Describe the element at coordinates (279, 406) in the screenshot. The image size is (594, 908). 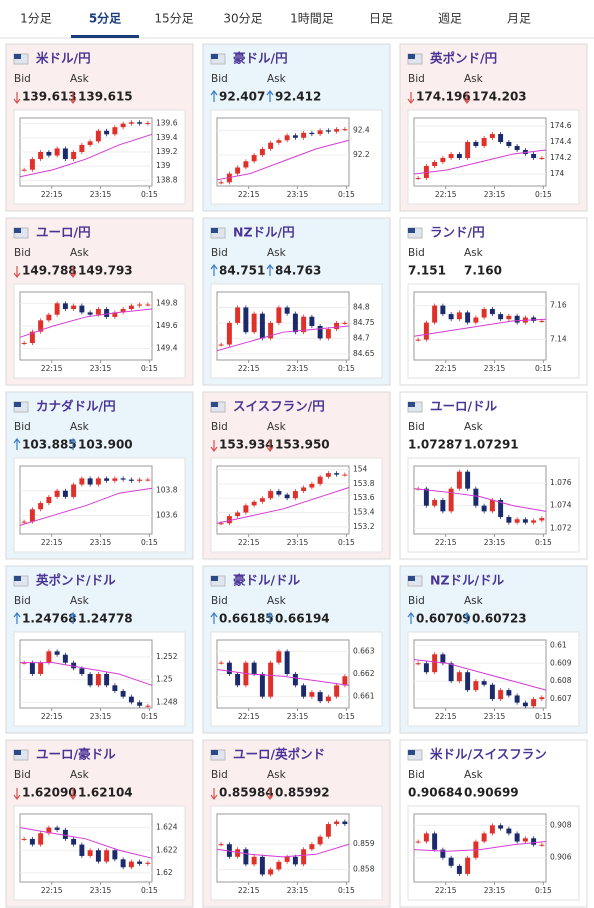
I see `pair-name: スイスフラン/円` at that location.